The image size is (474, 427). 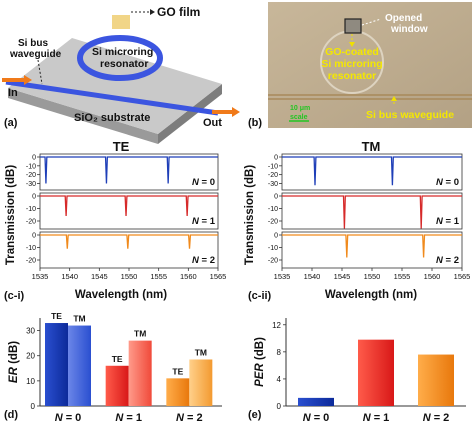 What do you see at coordinates (357, 371) in the screenshot?
I see `panel-e-per-chart: 0 4 8 12 PER (dB) N = 0 N = 1 N = 2 (e)` at bounding box center [357, 371].